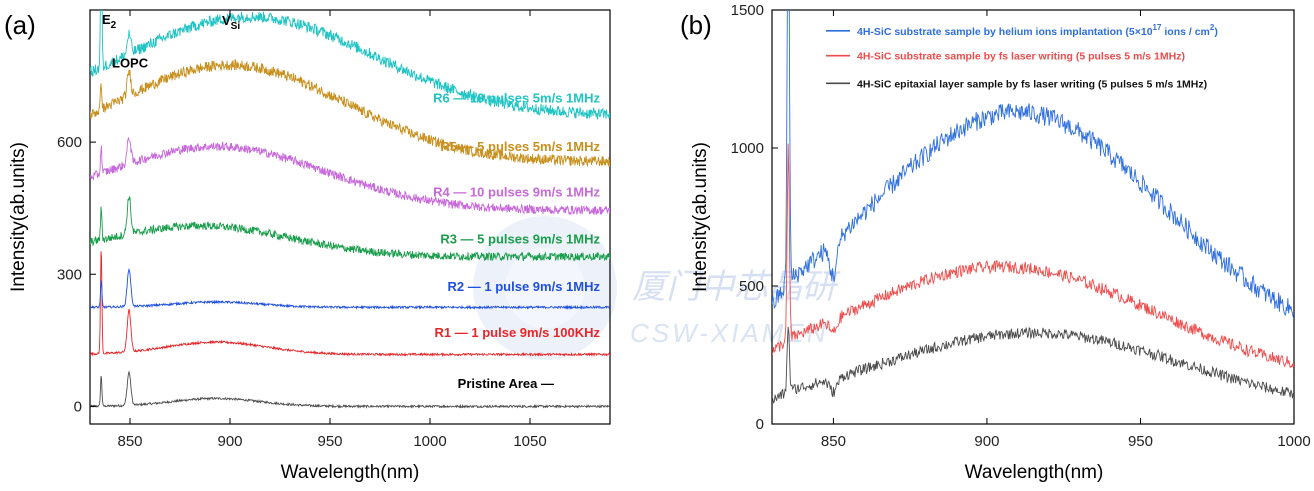  I want to click on series-label-1: R1 — 1 pulse 9m/s 100KHz, so click(518, 332).